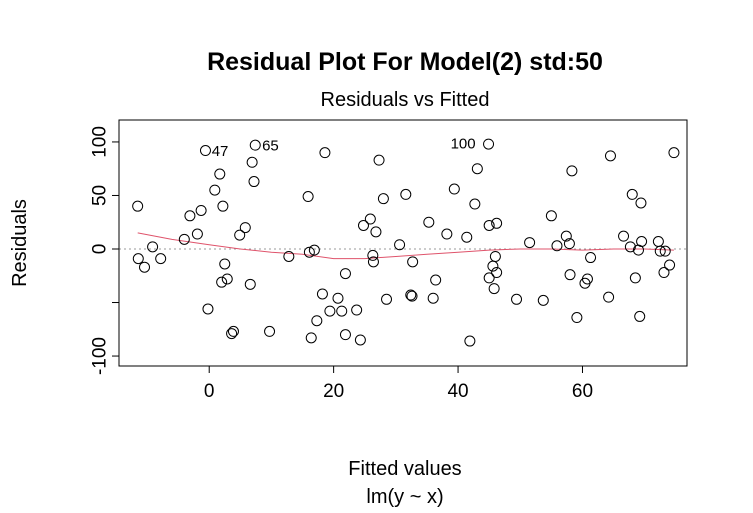  What do you see at coordinates (100, 249) in the screenshot?
I see `y-tick-label: 0` at bounding box center [100, 249].